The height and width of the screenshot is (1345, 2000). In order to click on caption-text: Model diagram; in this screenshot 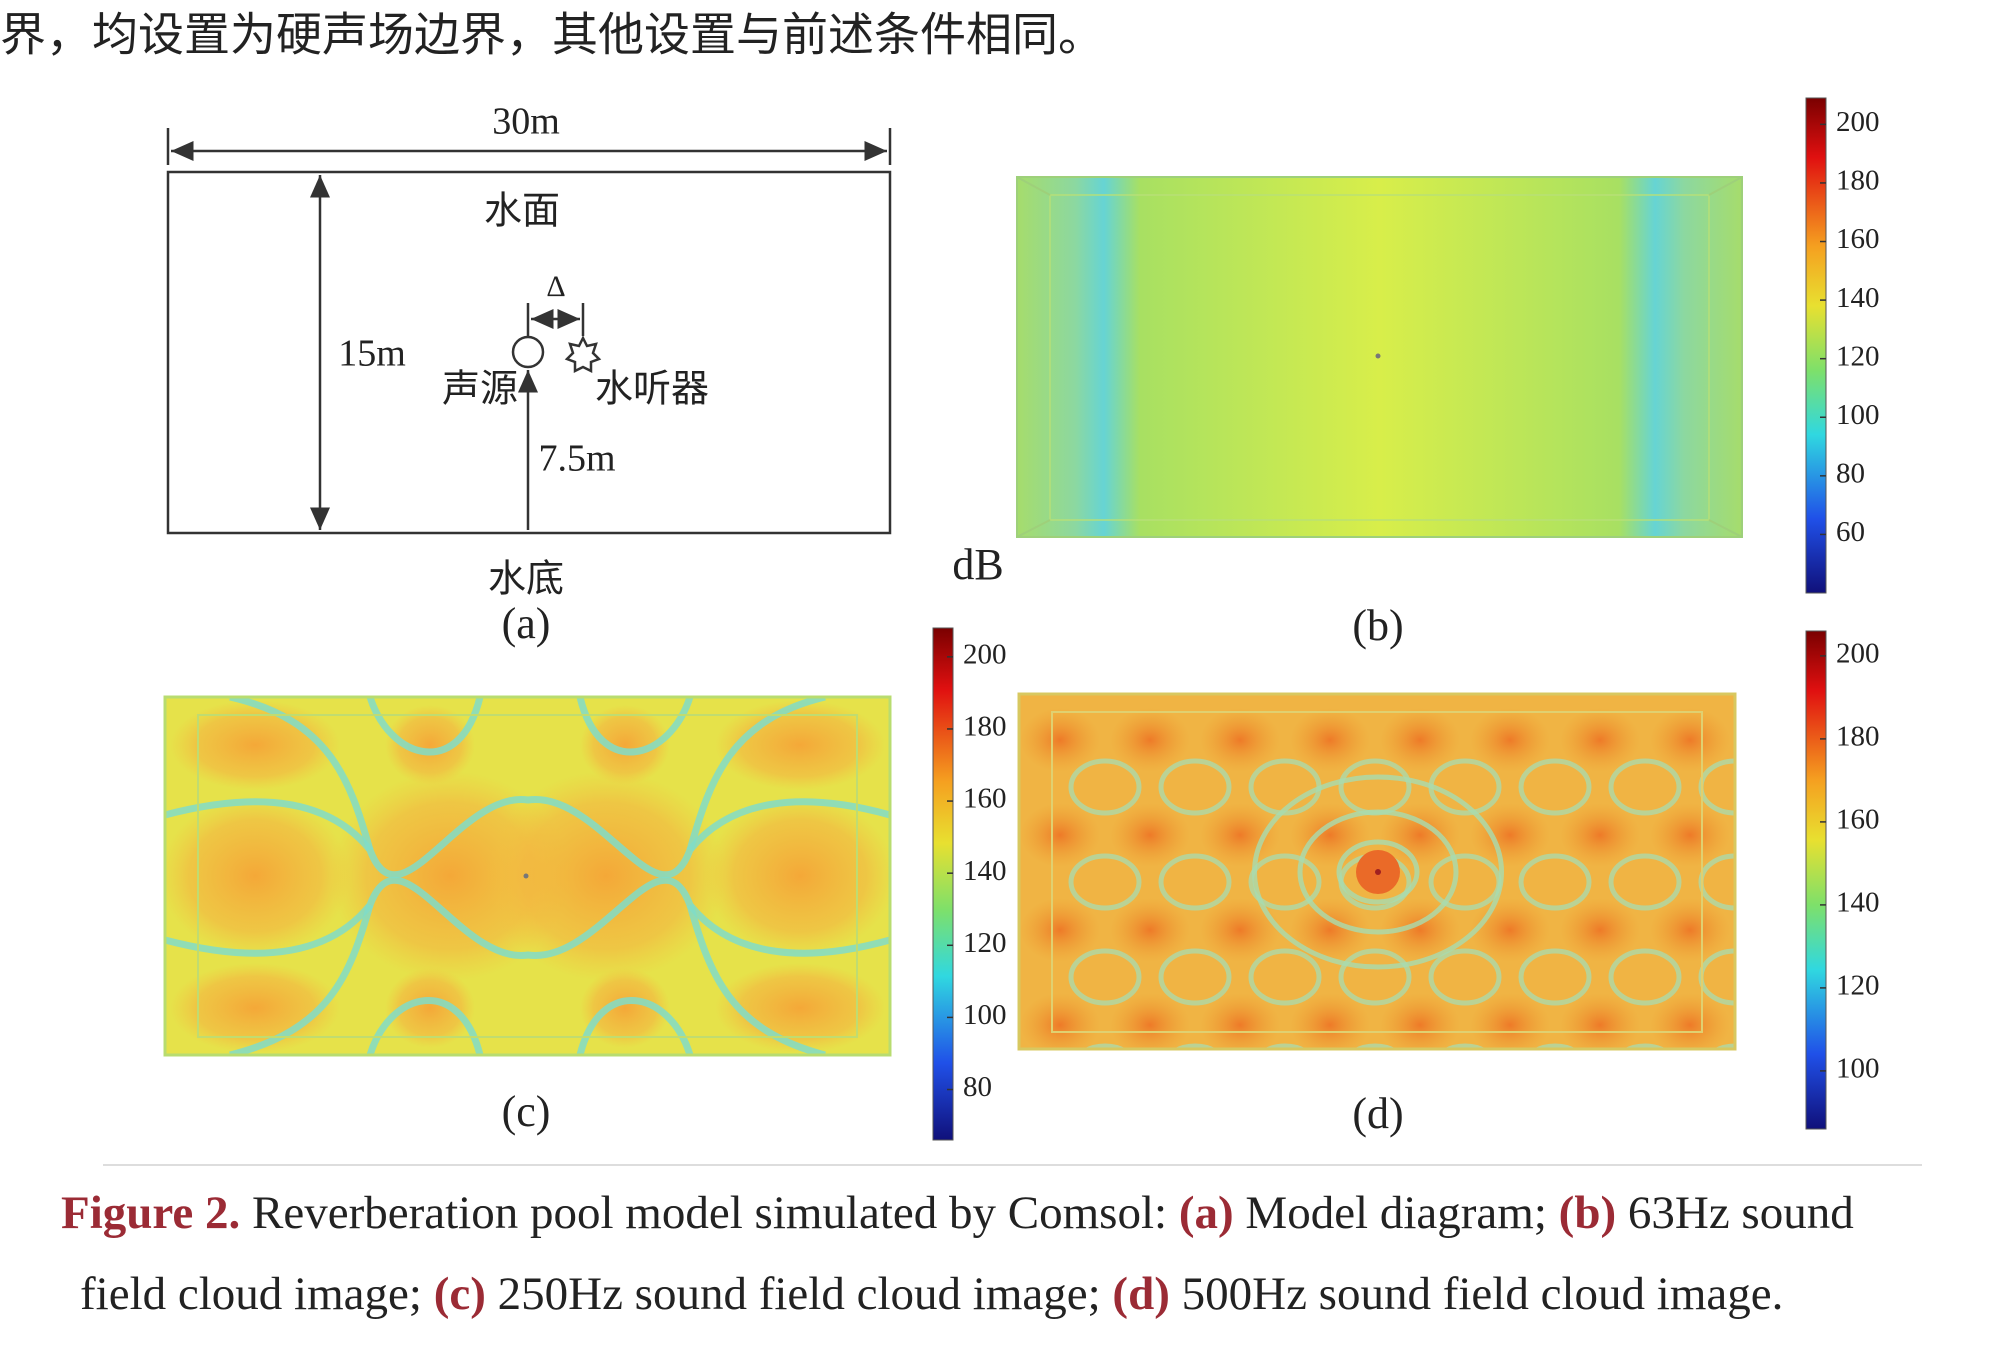, I will do `click(1396, 1213)`.